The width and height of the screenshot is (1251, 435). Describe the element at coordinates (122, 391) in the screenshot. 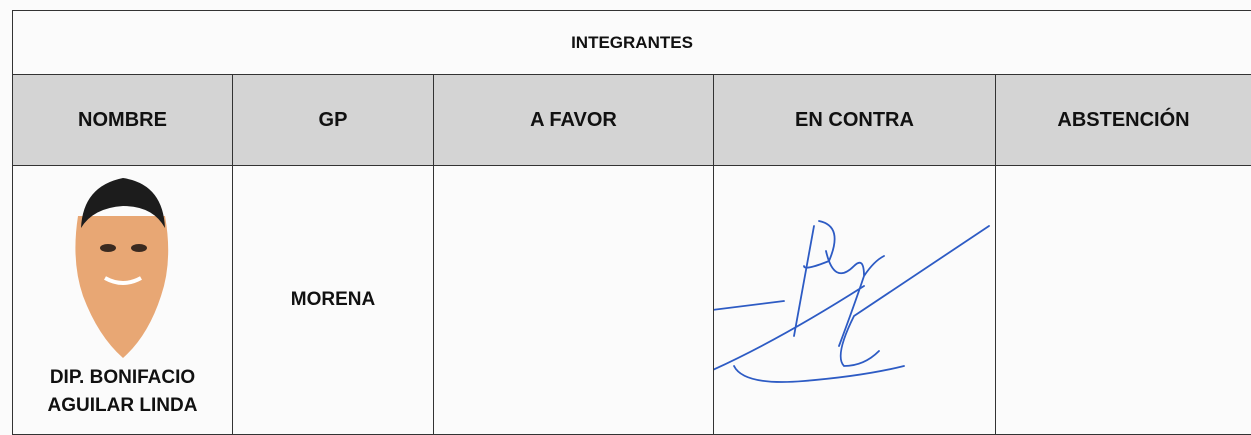

I see `member-name: DIP. BONIFACIO AGUILAR LINDA` at that location.